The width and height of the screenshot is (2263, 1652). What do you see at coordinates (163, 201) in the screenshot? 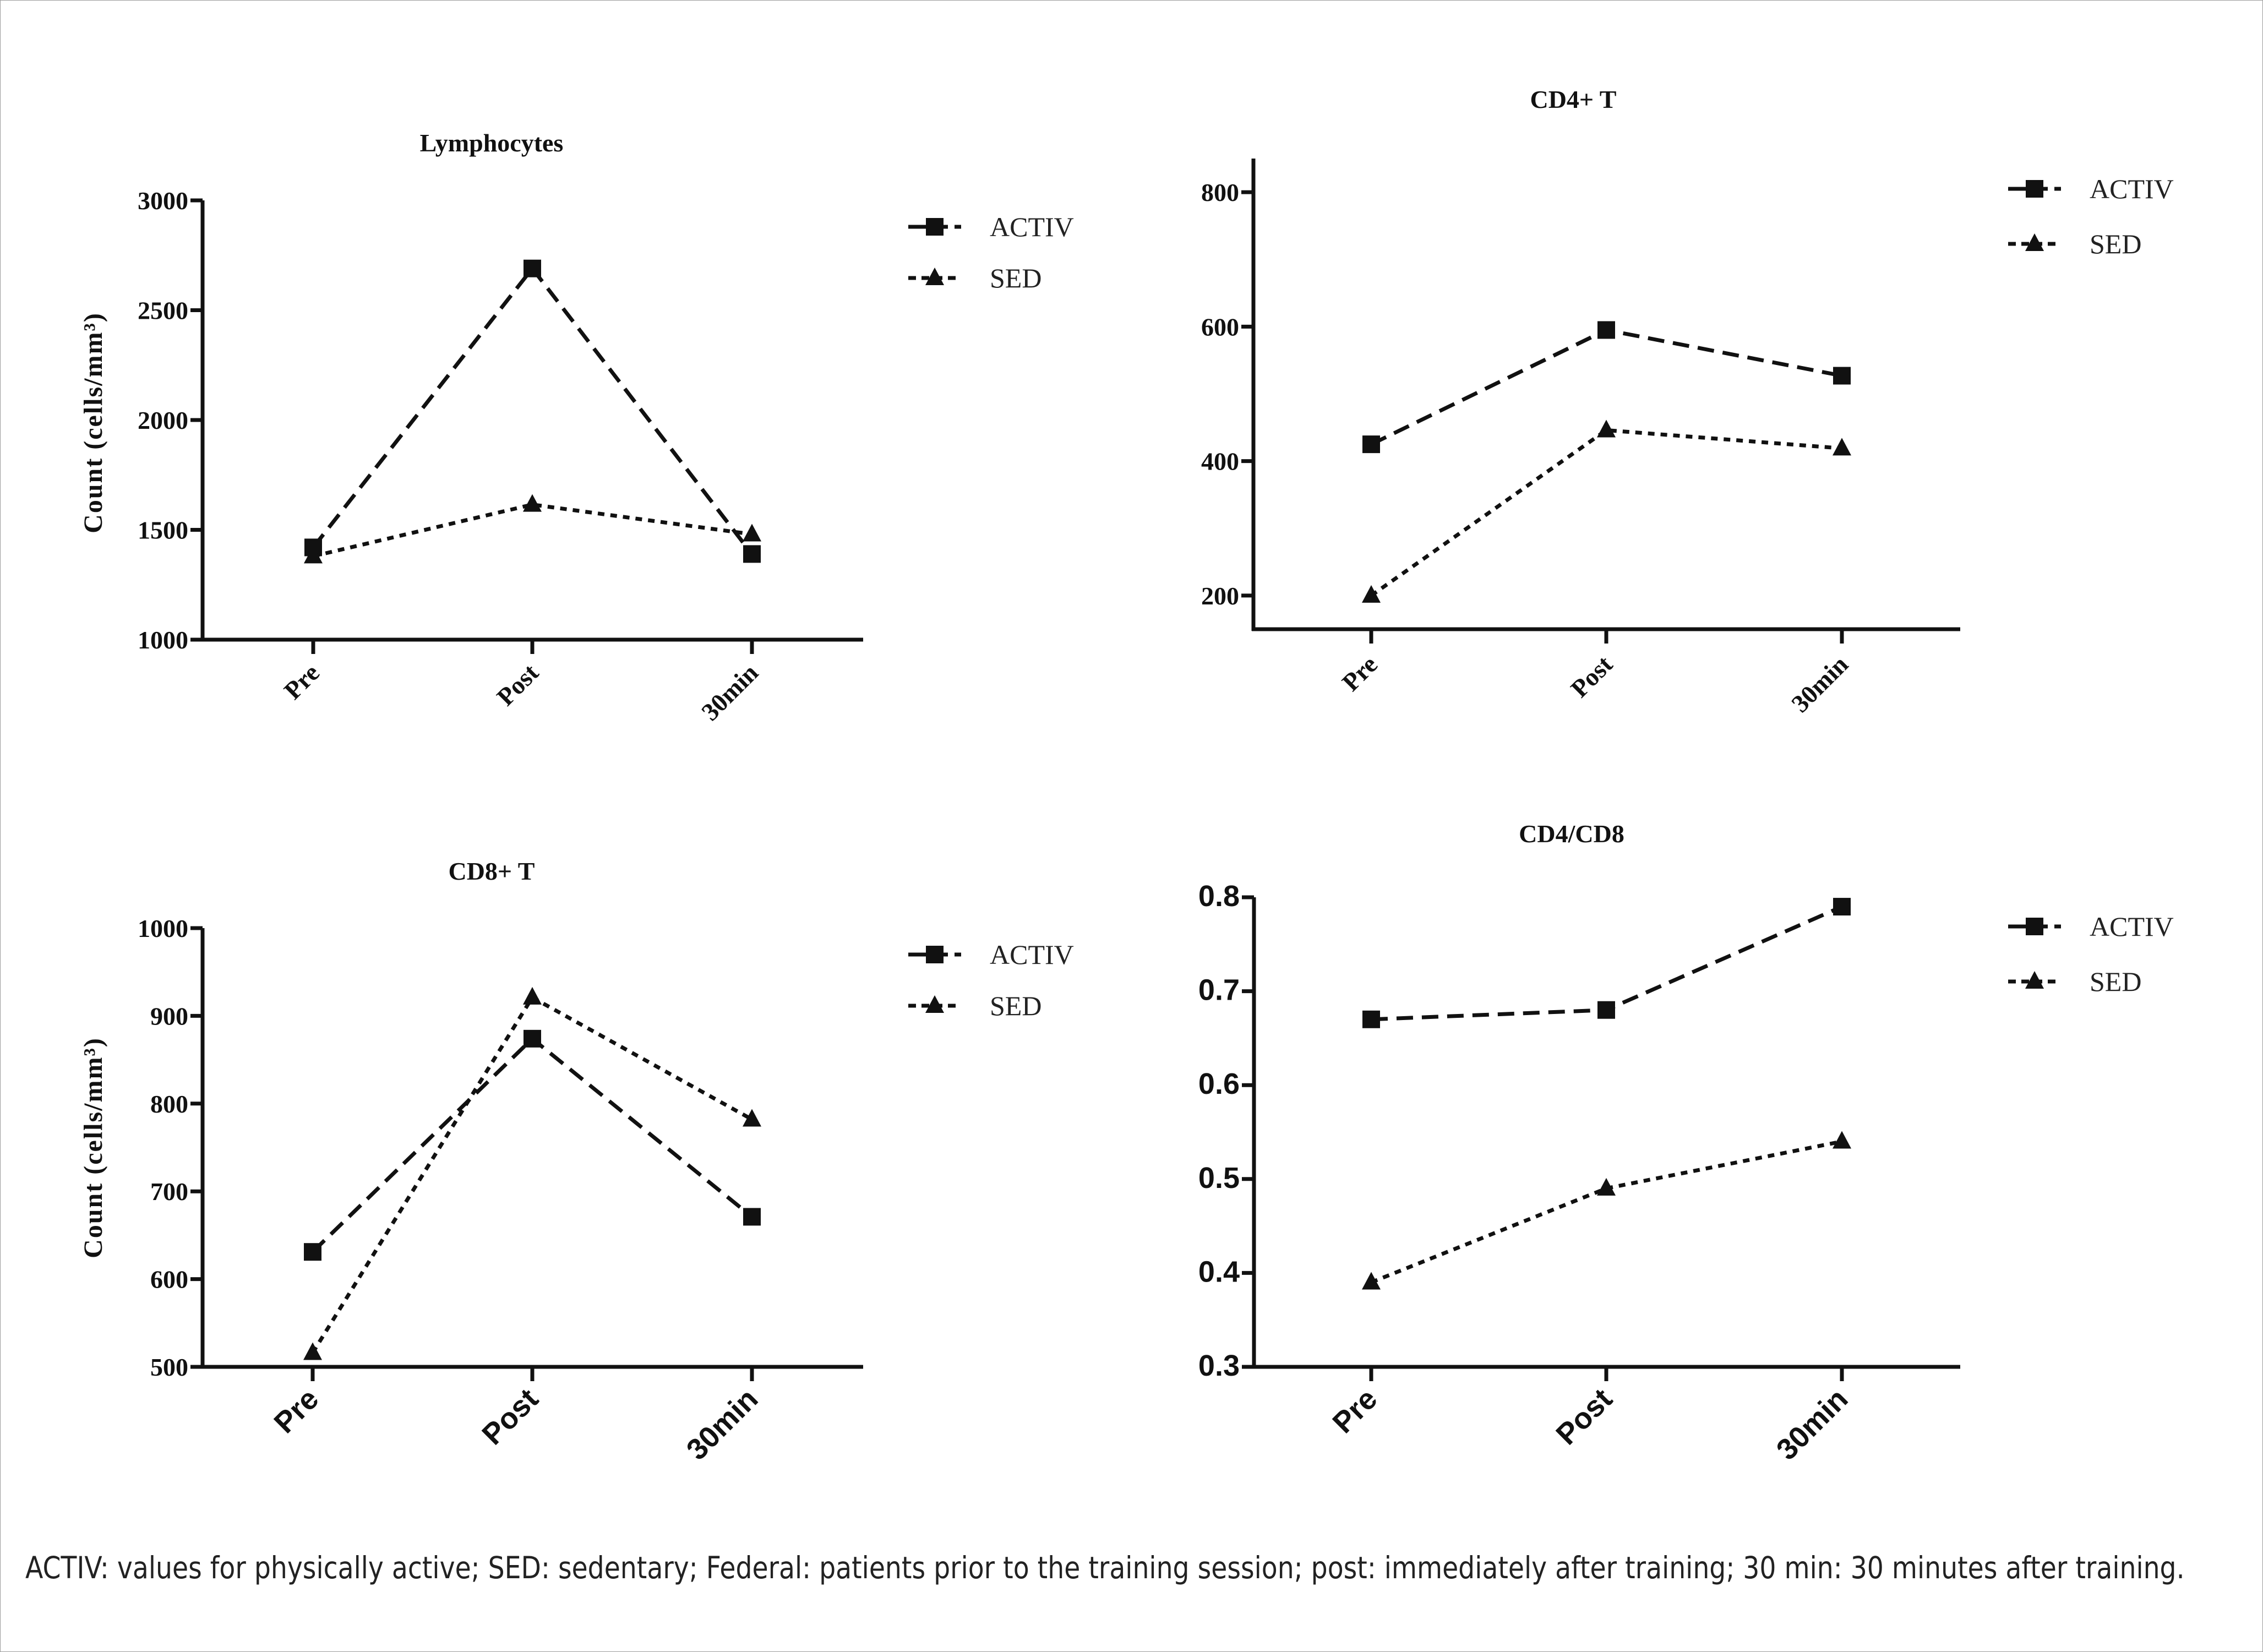
I see `y-tick-label: 3000` at bounding box center [163, 201].